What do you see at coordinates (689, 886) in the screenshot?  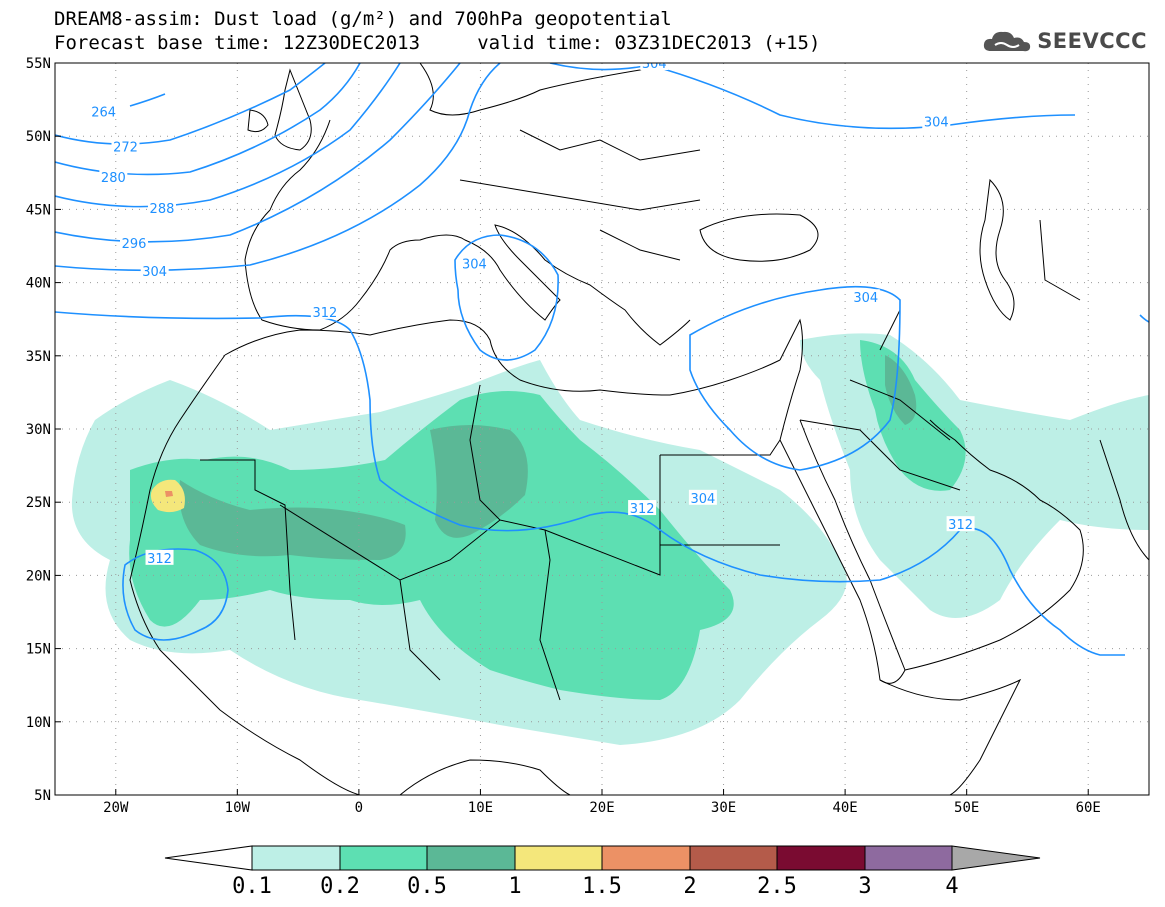 I see `colorbar-label: 2` at bounding box center [689, 886].